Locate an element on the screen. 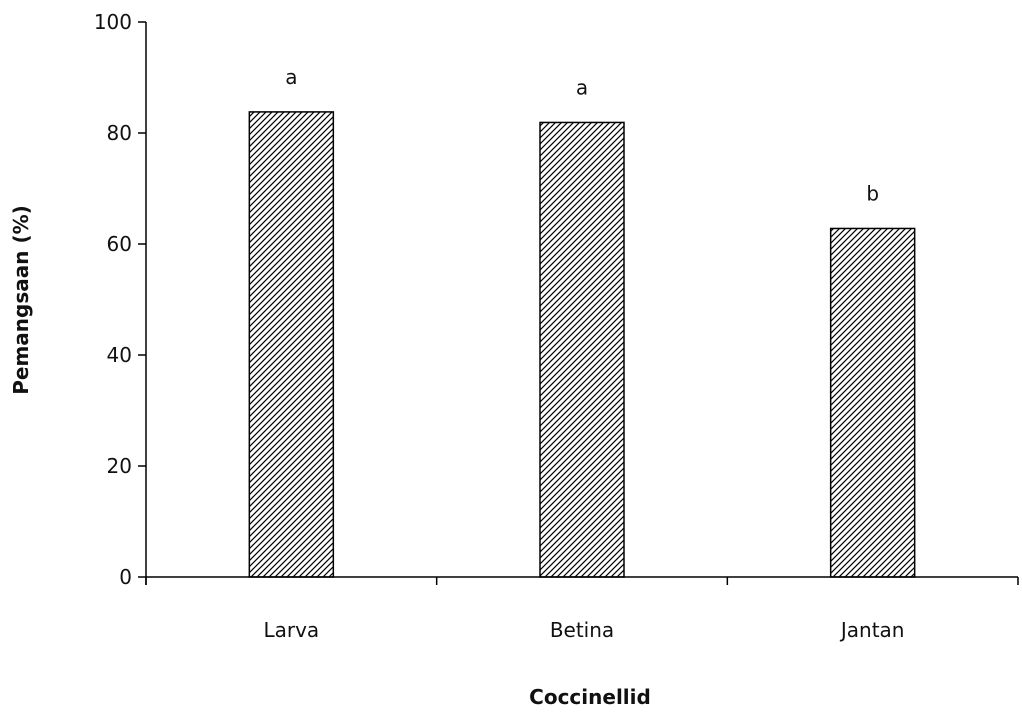 The height and width of the screenshot is (712, 1022). x-axis-title: Coccinellid is located at coordinates (590, 697).